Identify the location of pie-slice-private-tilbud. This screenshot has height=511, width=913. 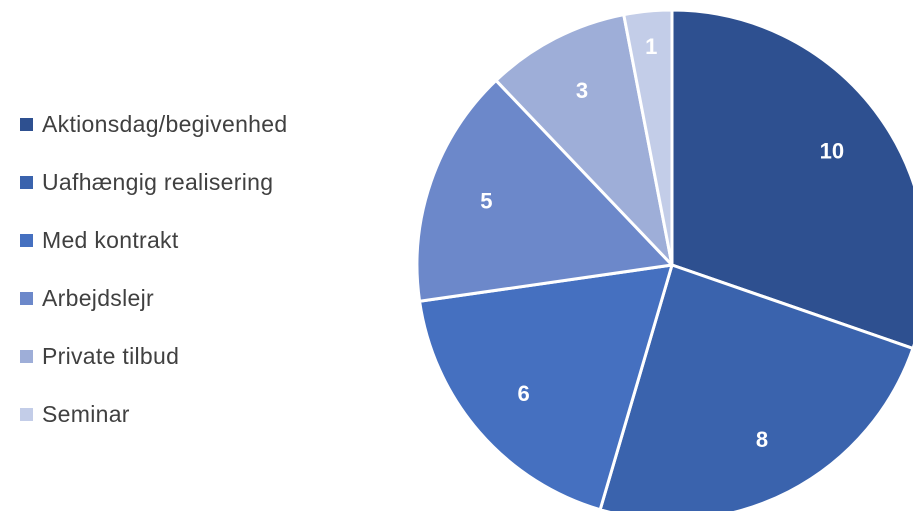
(584, 140).